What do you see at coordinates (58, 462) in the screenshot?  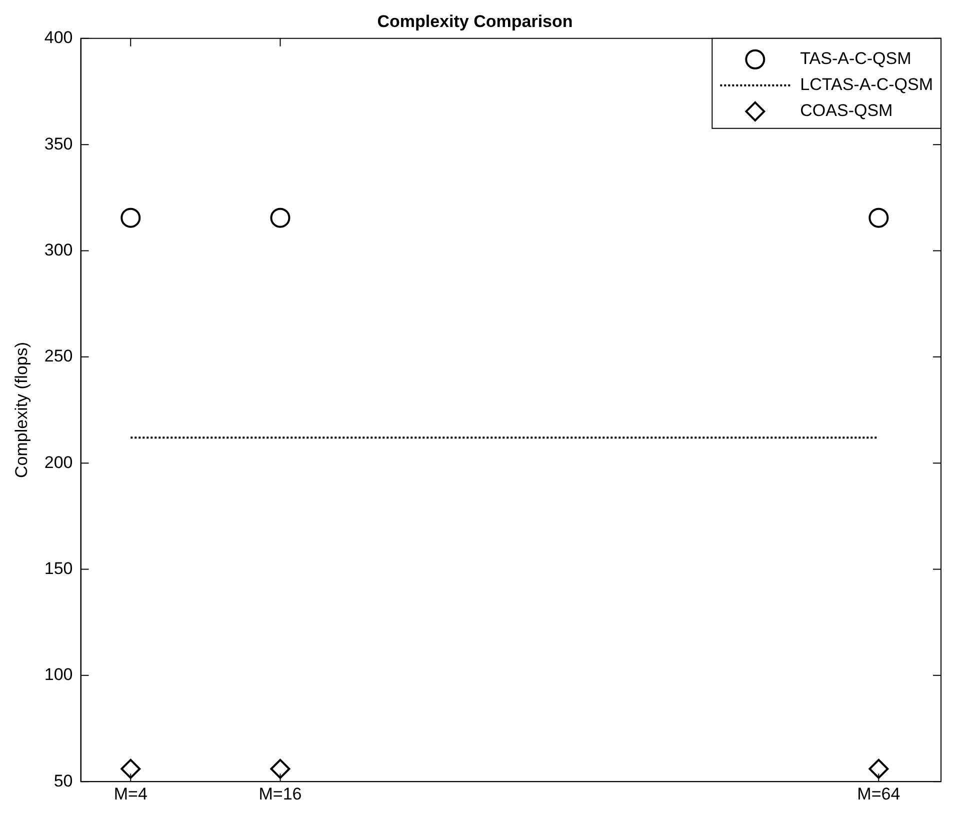 I see `y-tick-label: 200` at bounding box center [58, 462].